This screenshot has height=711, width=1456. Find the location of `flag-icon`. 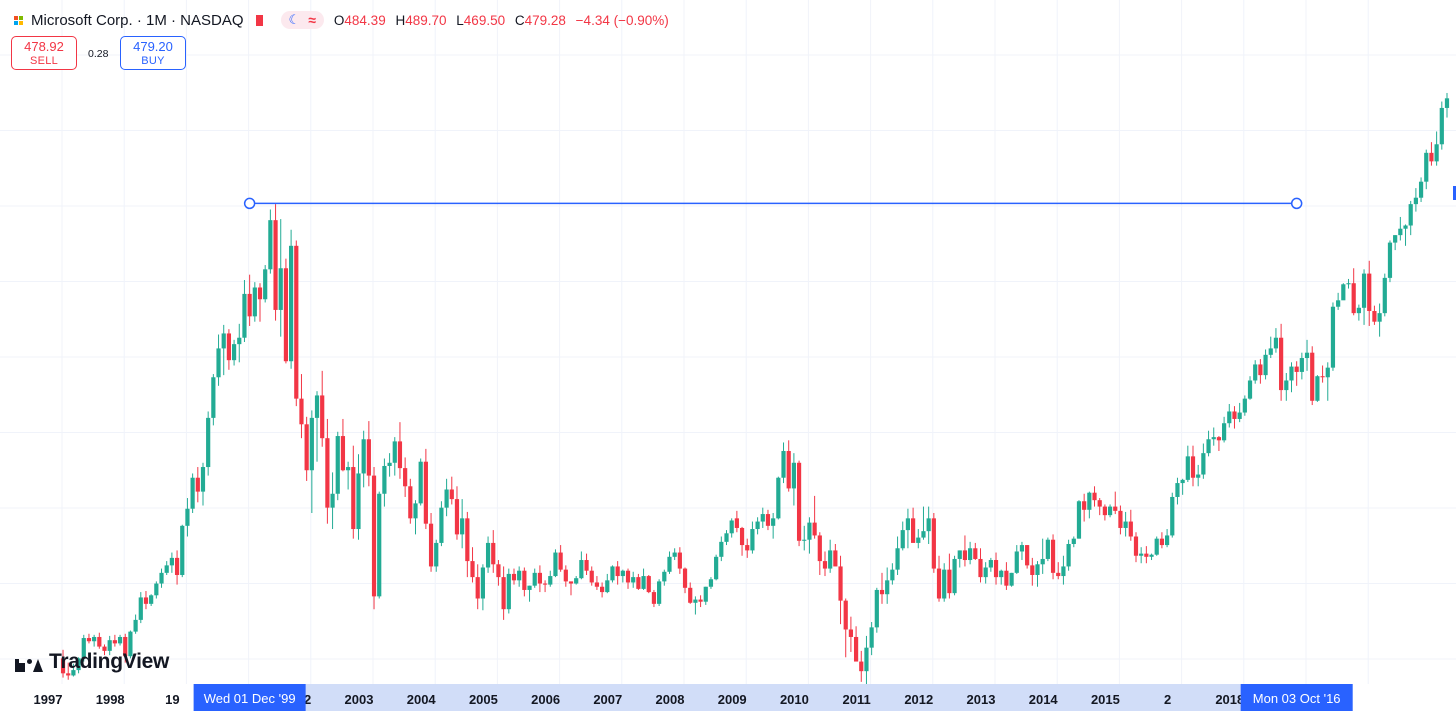

flag-icon is located at coordinates (262, 20).